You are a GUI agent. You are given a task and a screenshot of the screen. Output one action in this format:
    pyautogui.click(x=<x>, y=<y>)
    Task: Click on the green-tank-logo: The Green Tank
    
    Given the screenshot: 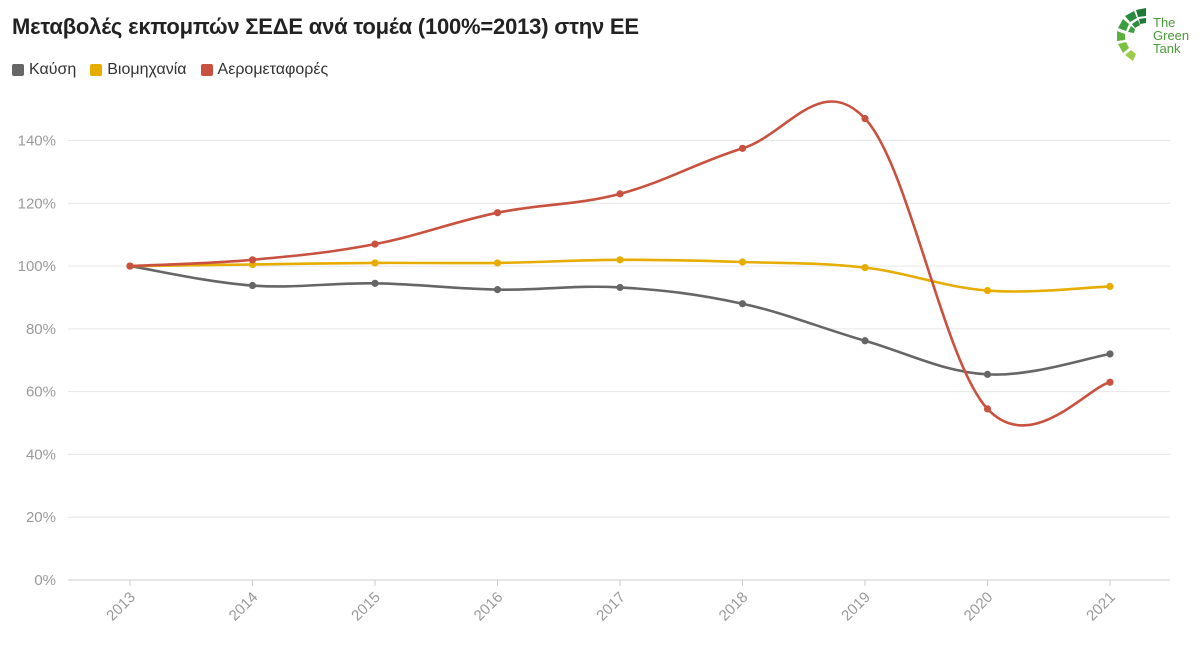 What is the action you would take?
    pyautogui.click(x=1155, y=36)
    